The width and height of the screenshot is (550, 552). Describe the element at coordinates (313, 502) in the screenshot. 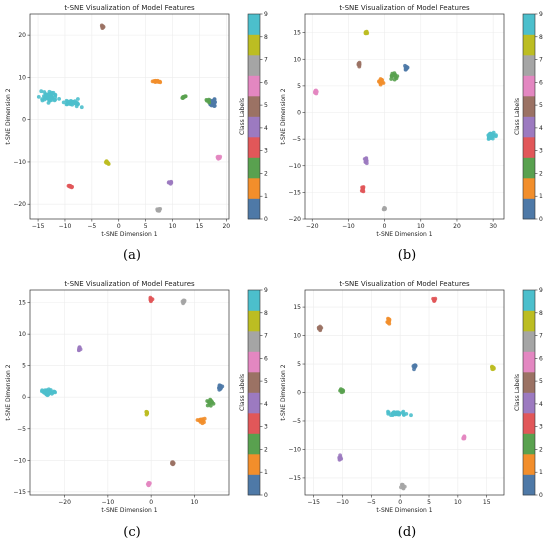

I see `x-tick-label: −15` at that location.